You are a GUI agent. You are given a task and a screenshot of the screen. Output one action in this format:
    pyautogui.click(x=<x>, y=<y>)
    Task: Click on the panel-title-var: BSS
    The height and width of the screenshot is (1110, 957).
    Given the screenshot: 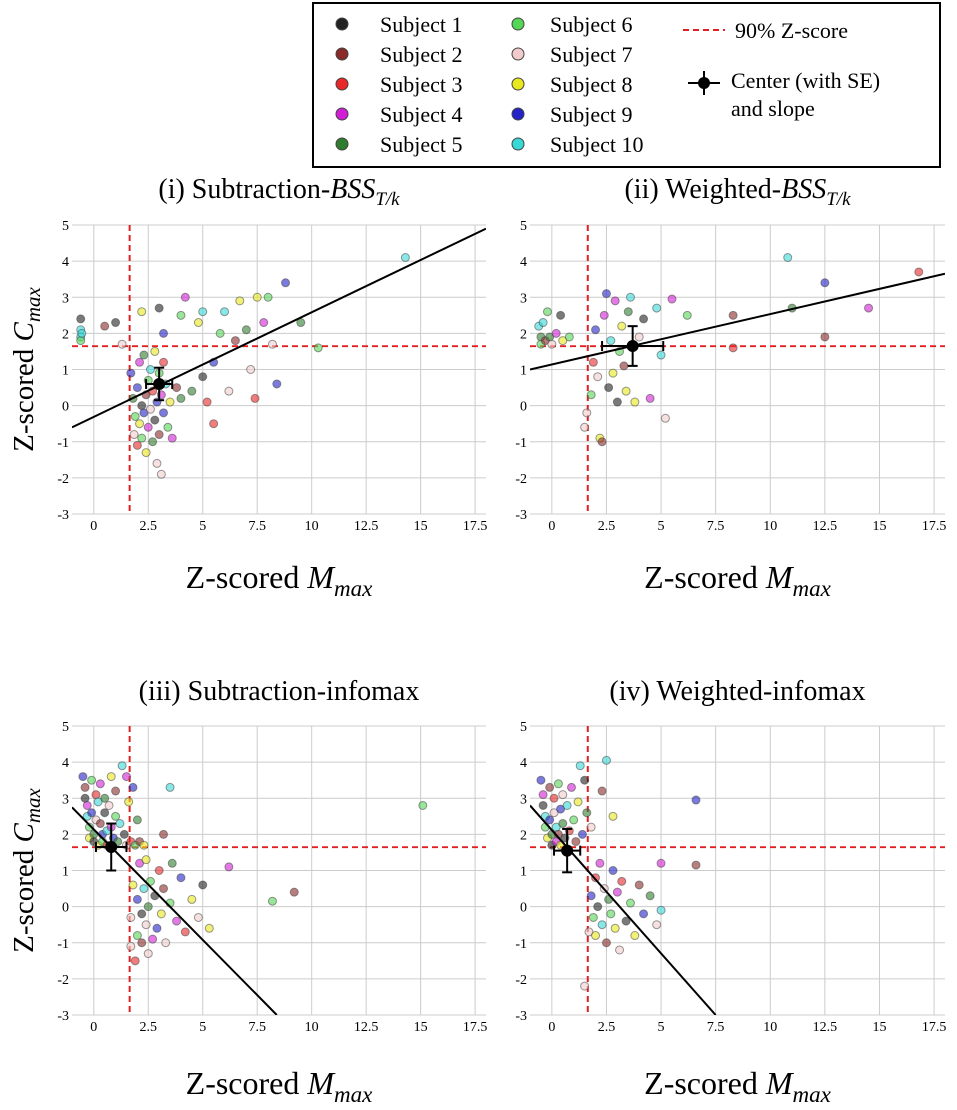 What is the action you would take?
    pyautogui.click(x=352, y=189)
    